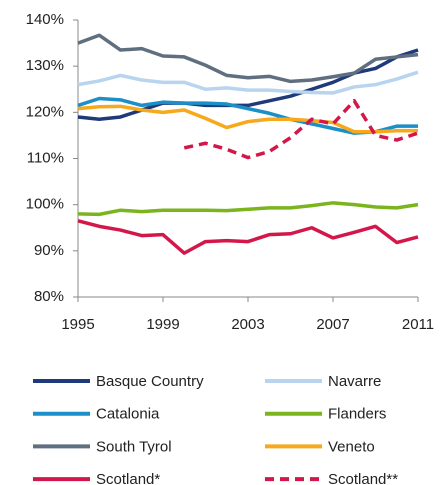  What do you see at coordinates (354, 381) in the screenshot?
I see `legend-label: Navarre` at bounding box center [354, 381].